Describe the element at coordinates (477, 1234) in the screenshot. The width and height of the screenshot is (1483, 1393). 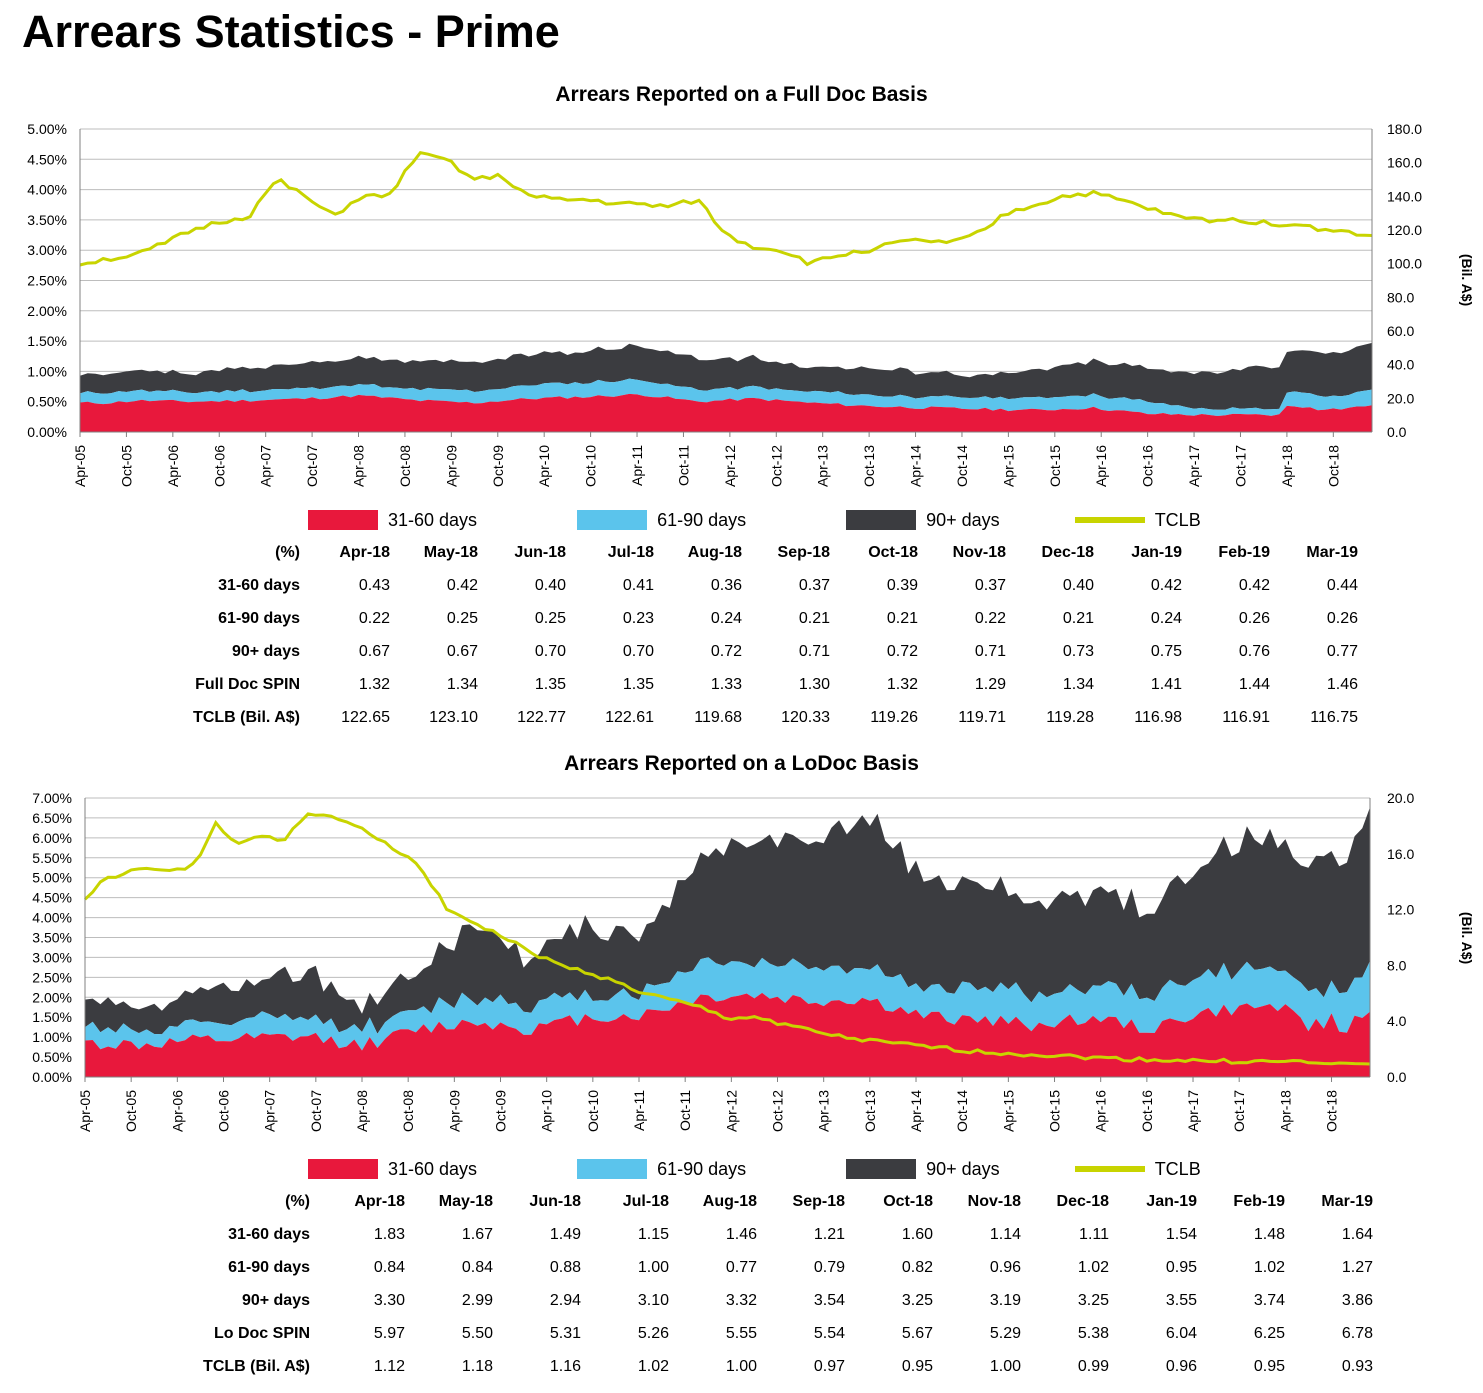
I see `table-cell: 1.67` at that location.